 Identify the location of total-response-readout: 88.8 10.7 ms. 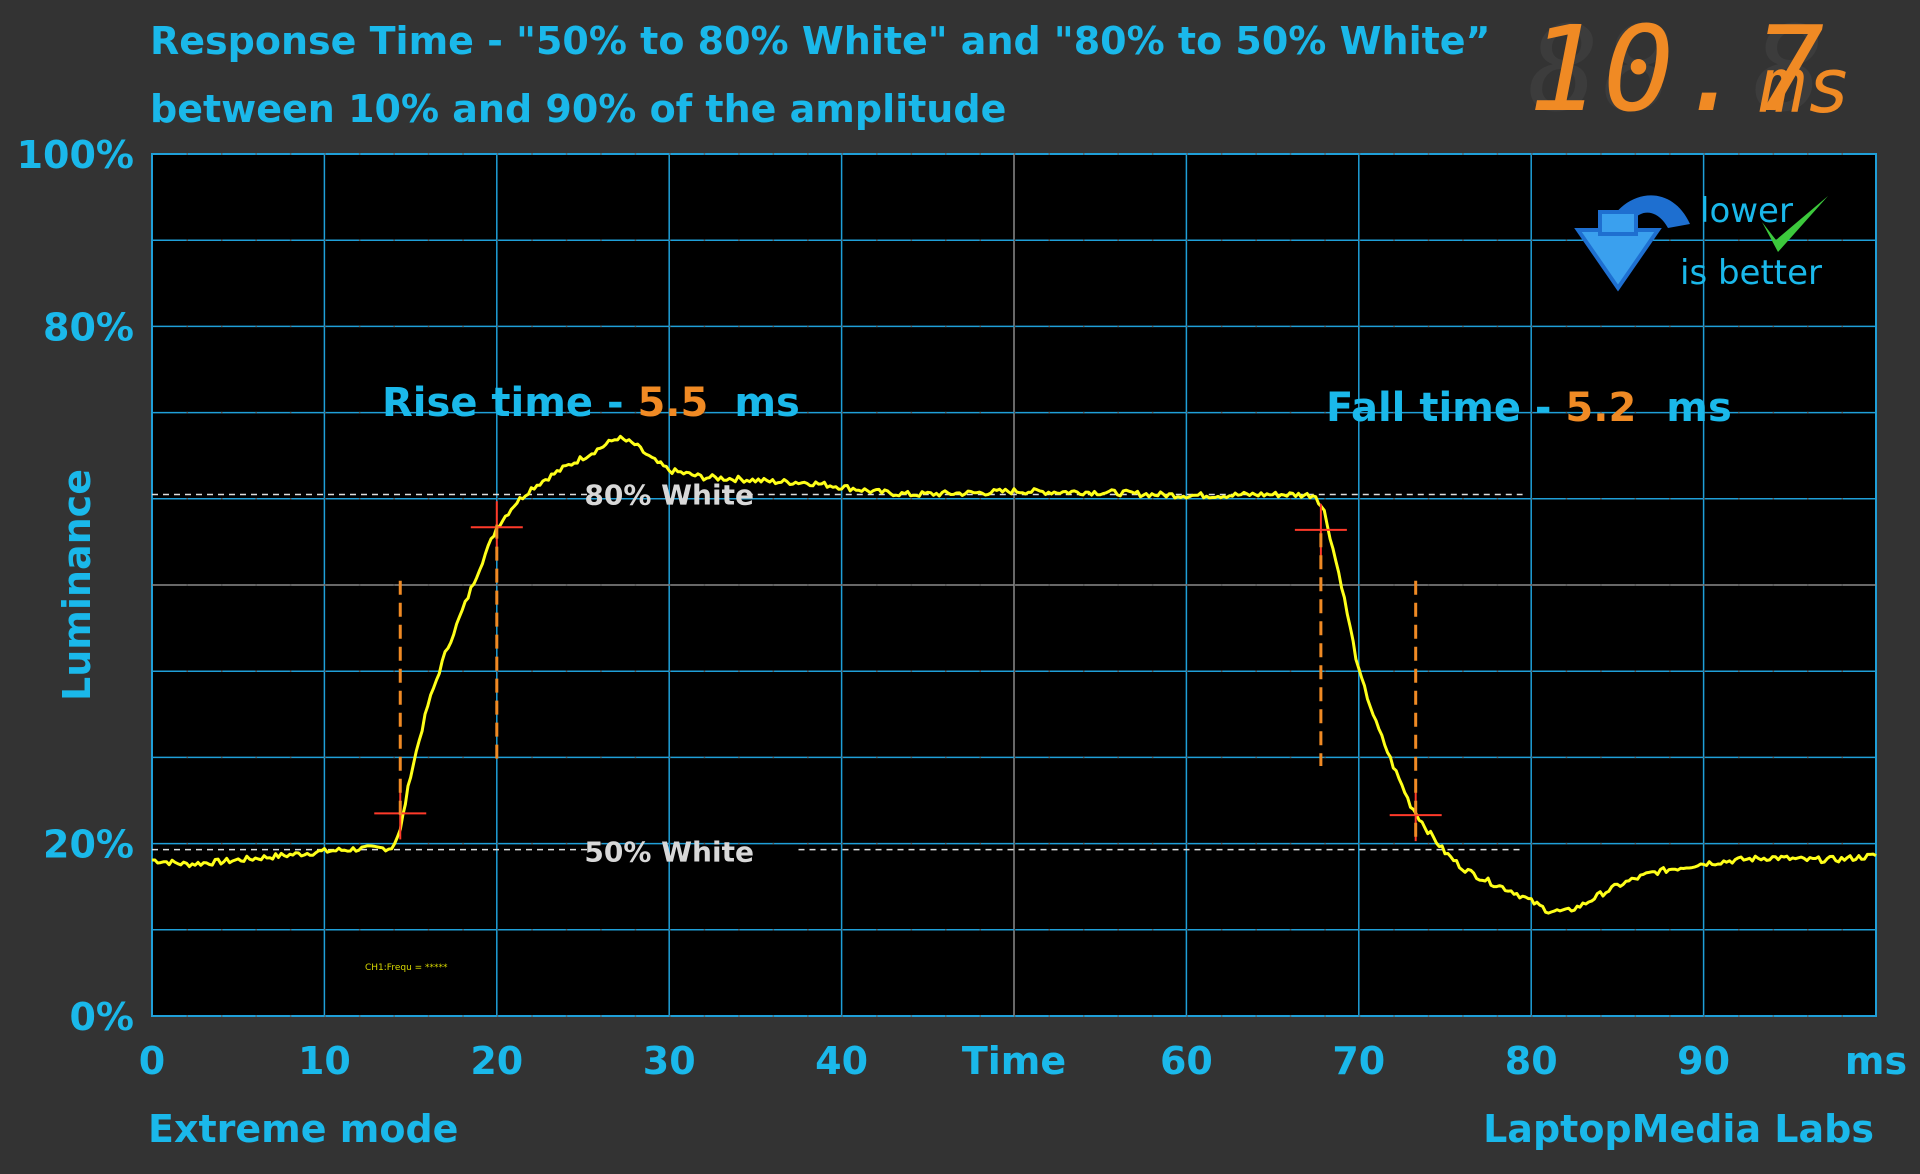
(1690, 69).